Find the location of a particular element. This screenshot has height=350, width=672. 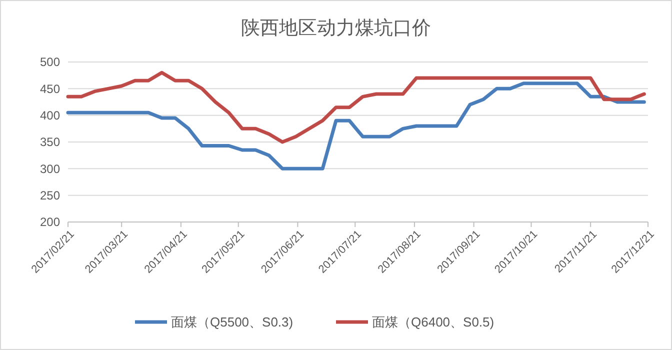

y-tick-label: 350 is located at coordinates (50, 142).